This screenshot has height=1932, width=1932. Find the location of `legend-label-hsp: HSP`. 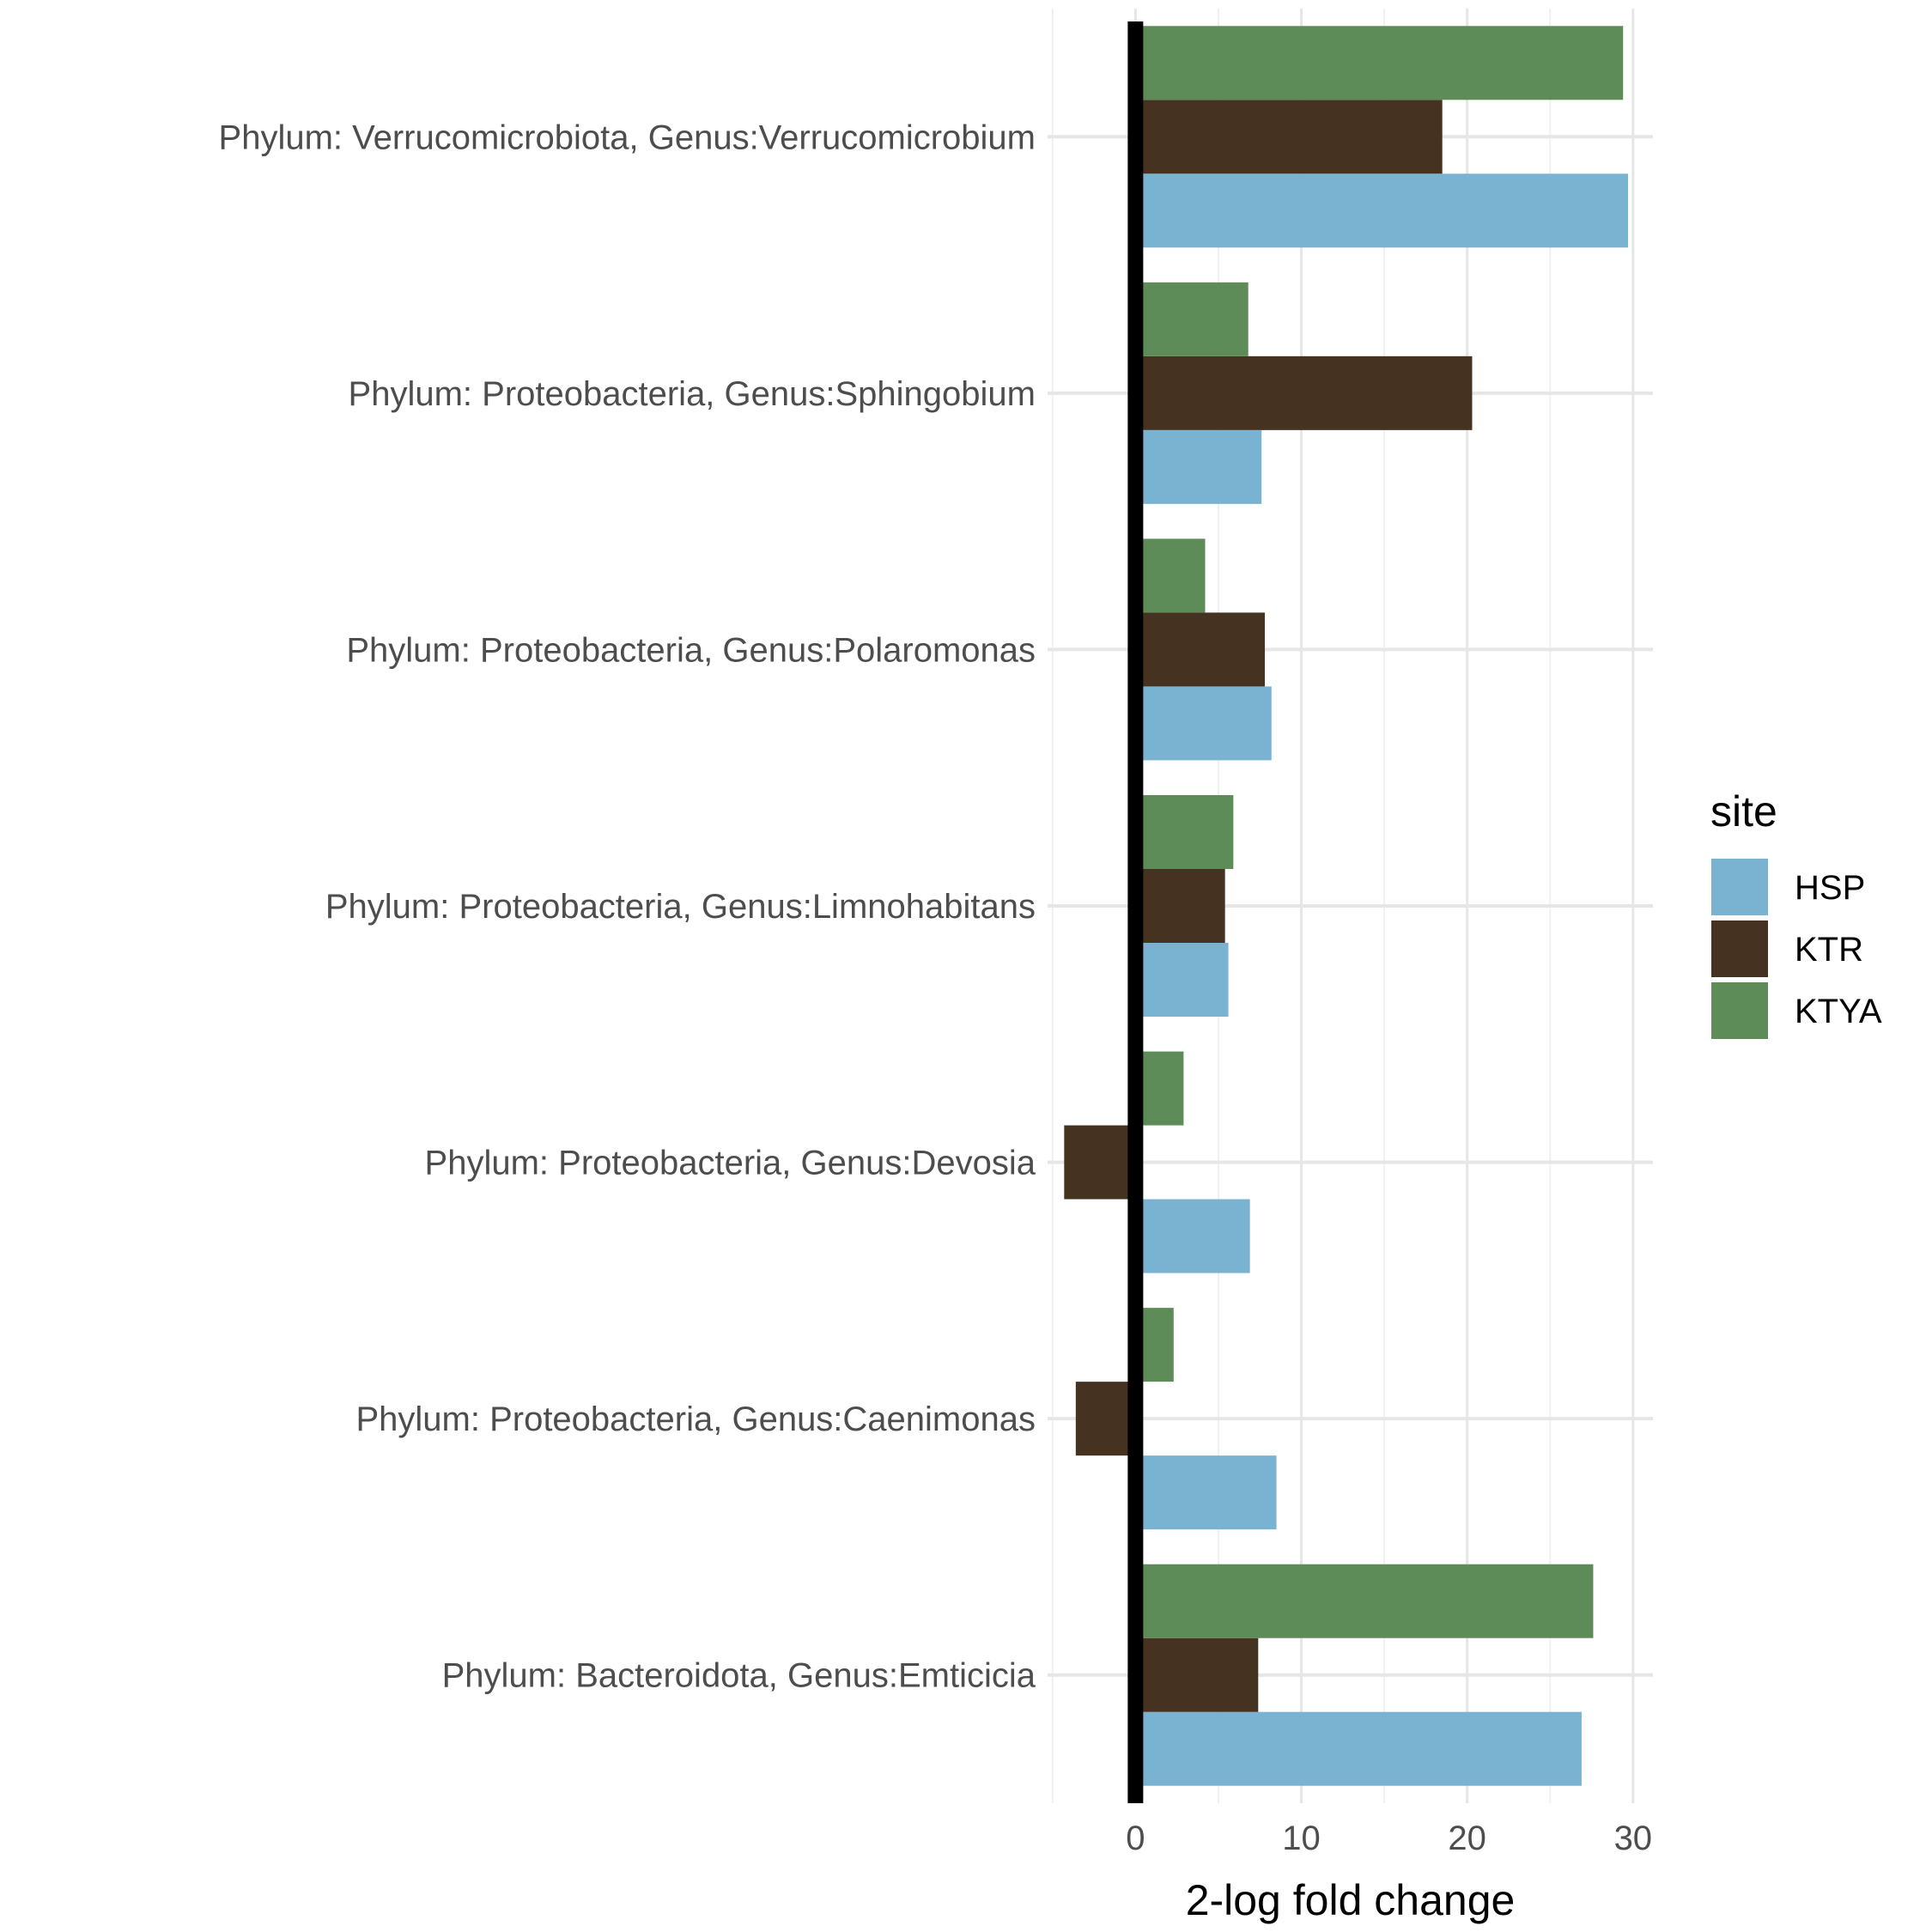

legend-label-hsp: HSP is located at coordinates (1830, 888).